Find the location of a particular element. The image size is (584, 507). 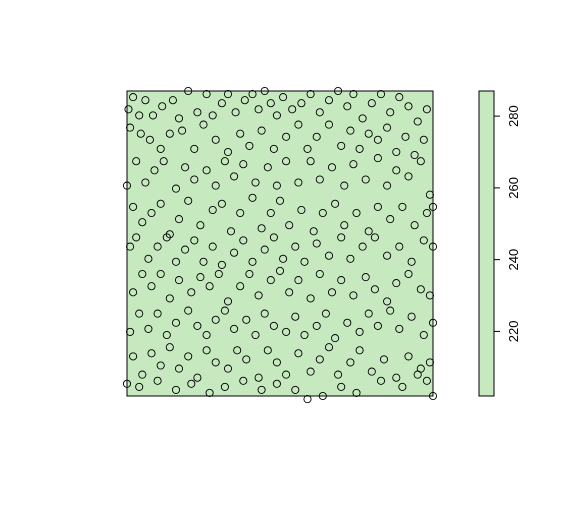

colorbar-tick-label: 220 is located at coordinates (513, 332).